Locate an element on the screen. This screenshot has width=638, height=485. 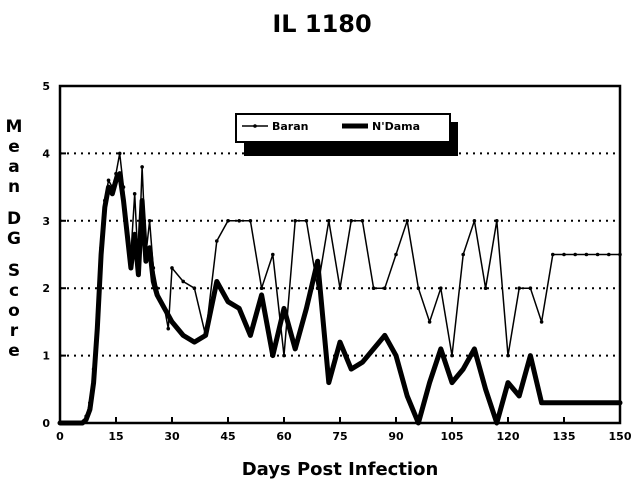
y-tick-label: 3 is located at coordinates (46, 221).